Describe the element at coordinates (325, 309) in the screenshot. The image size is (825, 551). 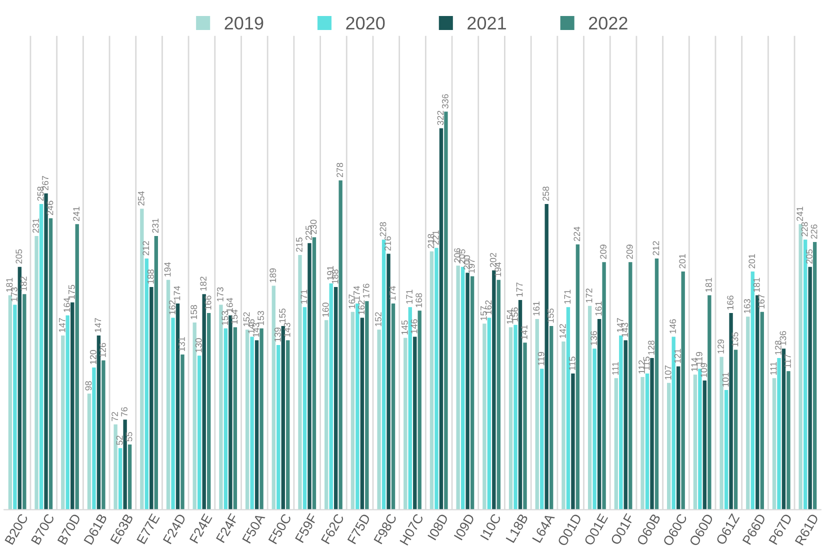
I see `data-label: 160` at that location.